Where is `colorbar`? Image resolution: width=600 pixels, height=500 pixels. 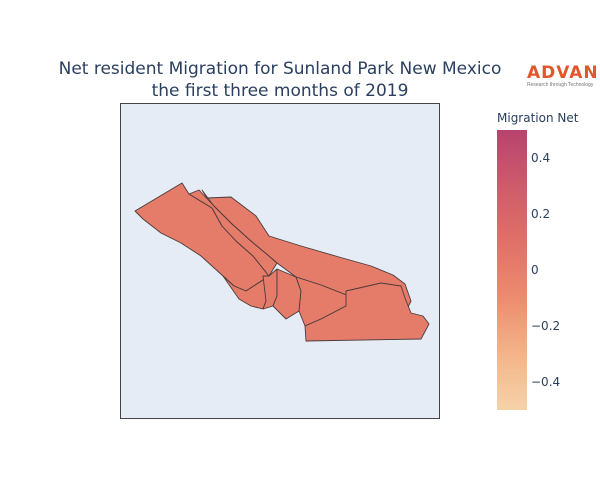
colorbar is located at coordinates (512, 270).